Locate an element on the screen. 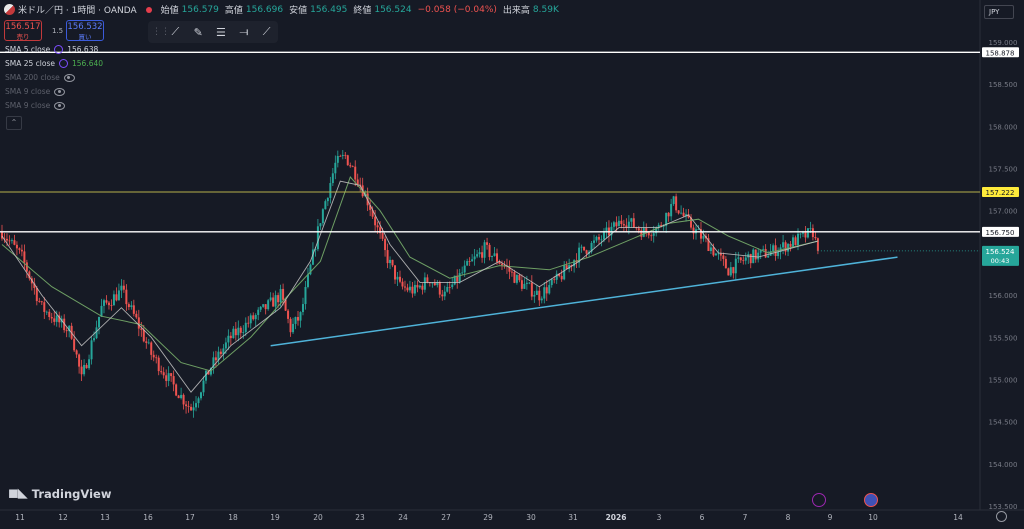 Image resolution: width=1024 pixels, height=529 pixels. symbol-title: 米ドル／円 · 1時間 · OANDA is located at coordinates (77, 11).